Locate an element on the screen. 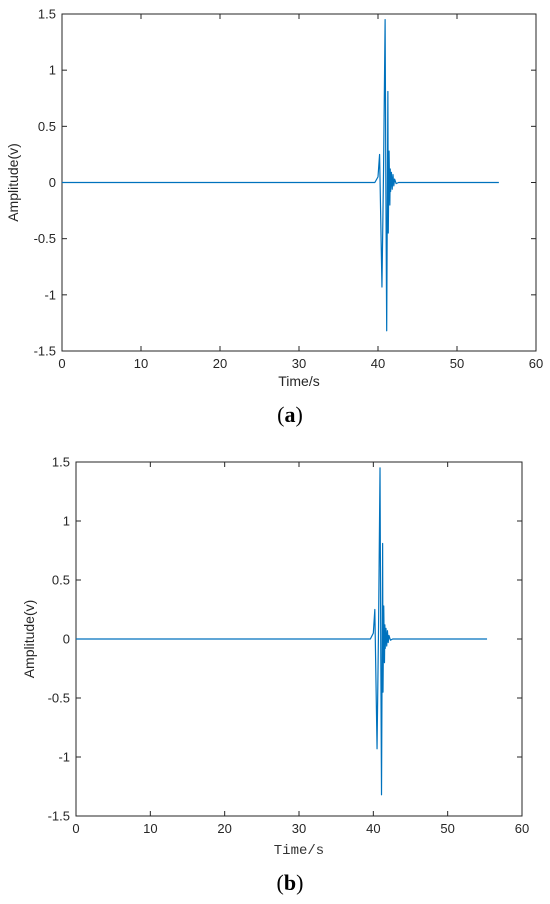  panel-caption: (a) is located at coordinates (290, 414).